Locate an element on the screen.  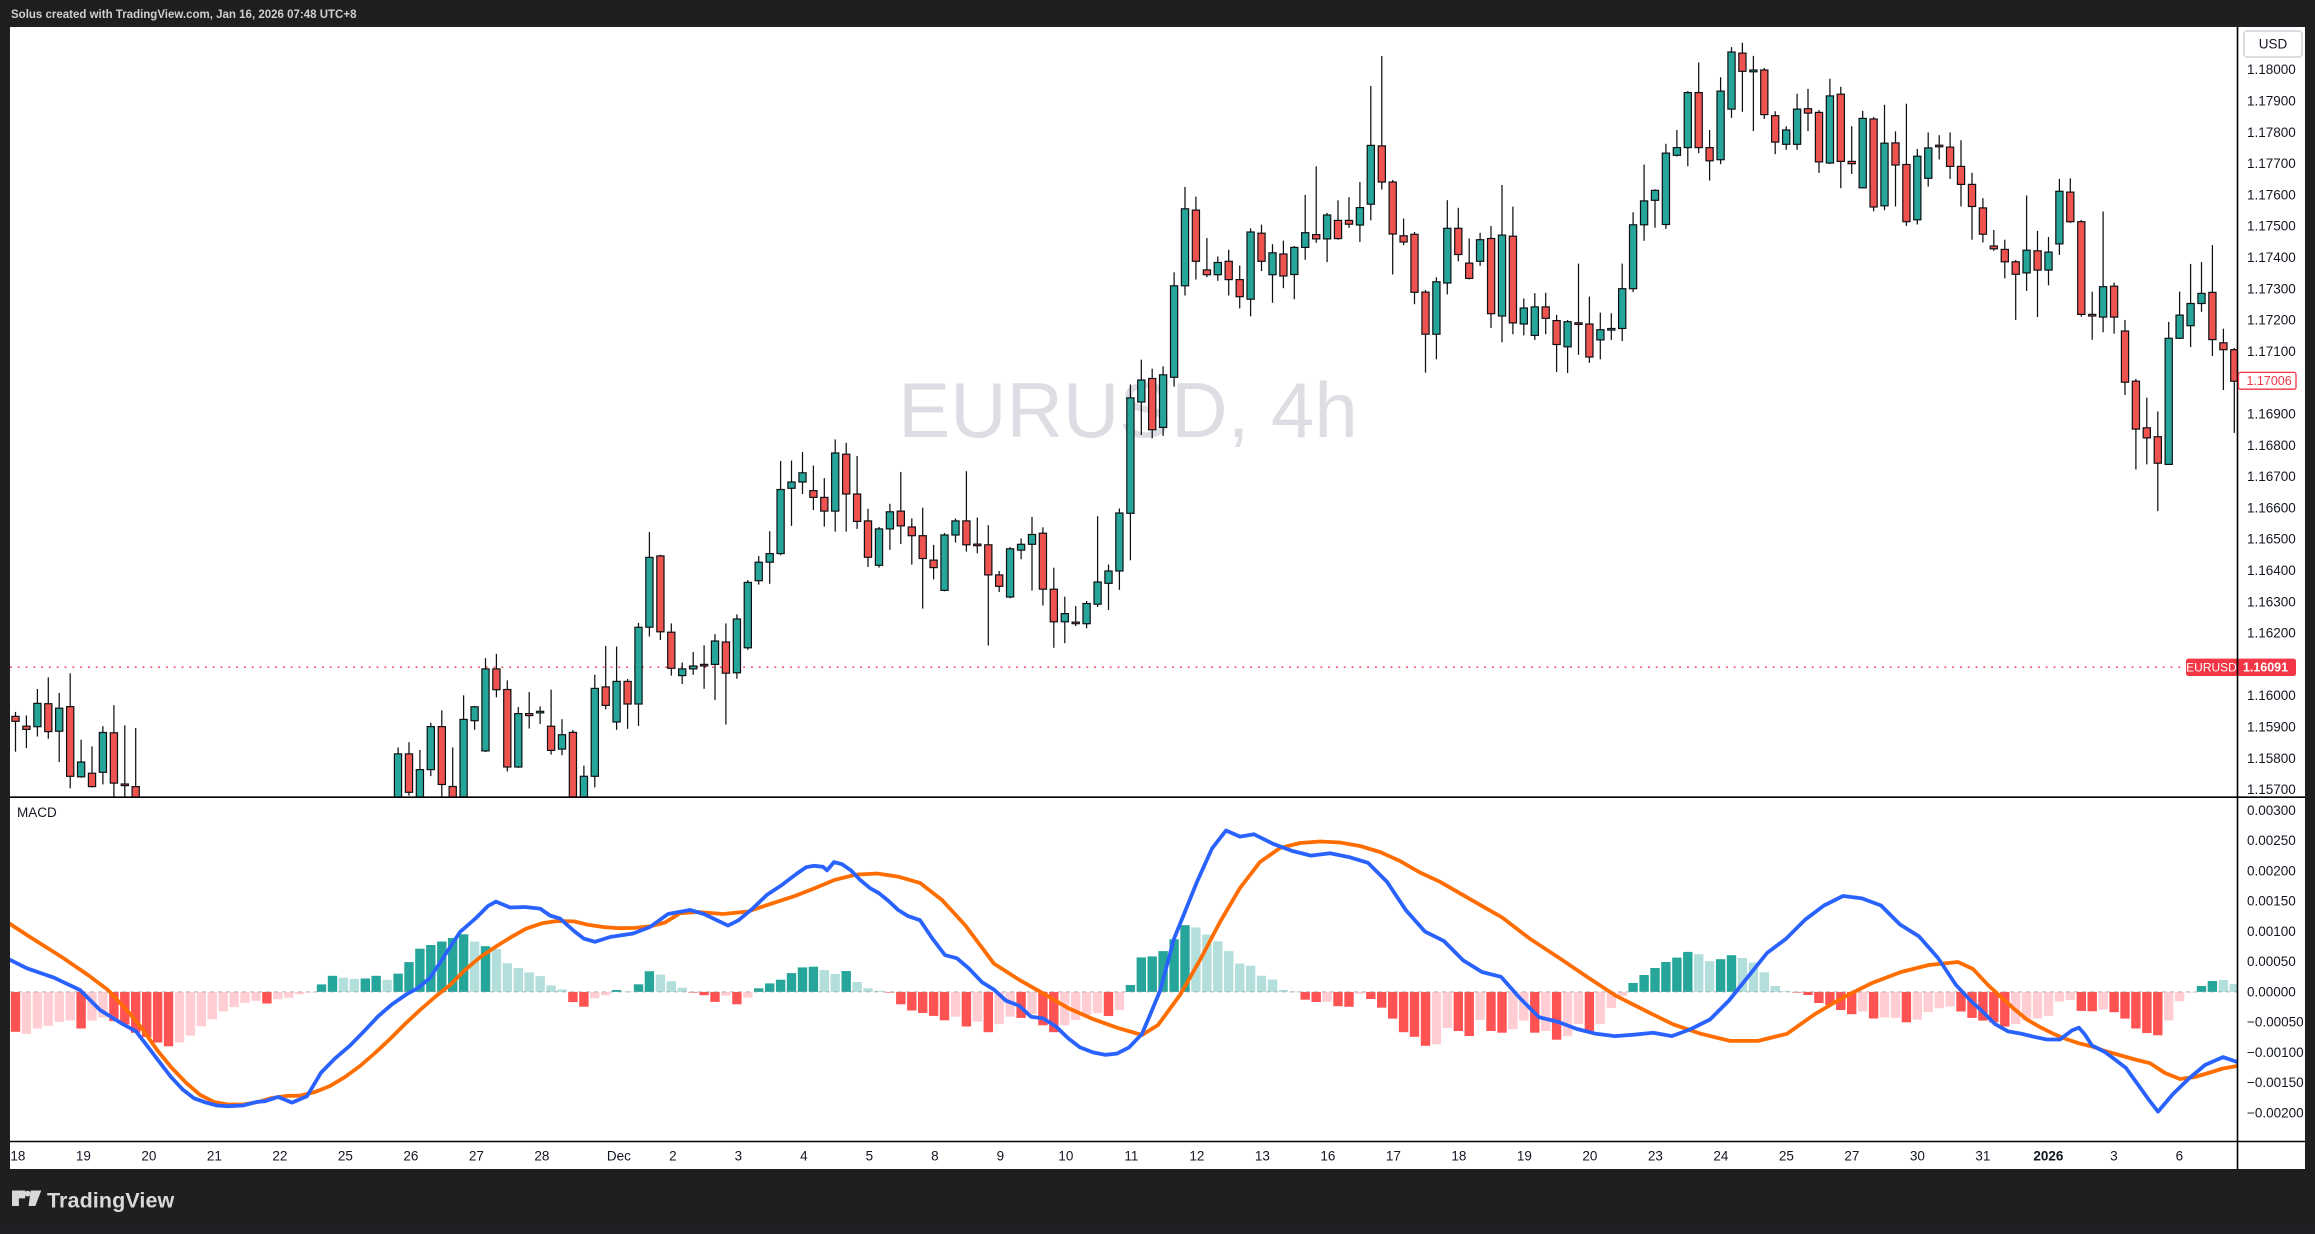
svg-text: TradingView is located at coordinates (111, 1201).